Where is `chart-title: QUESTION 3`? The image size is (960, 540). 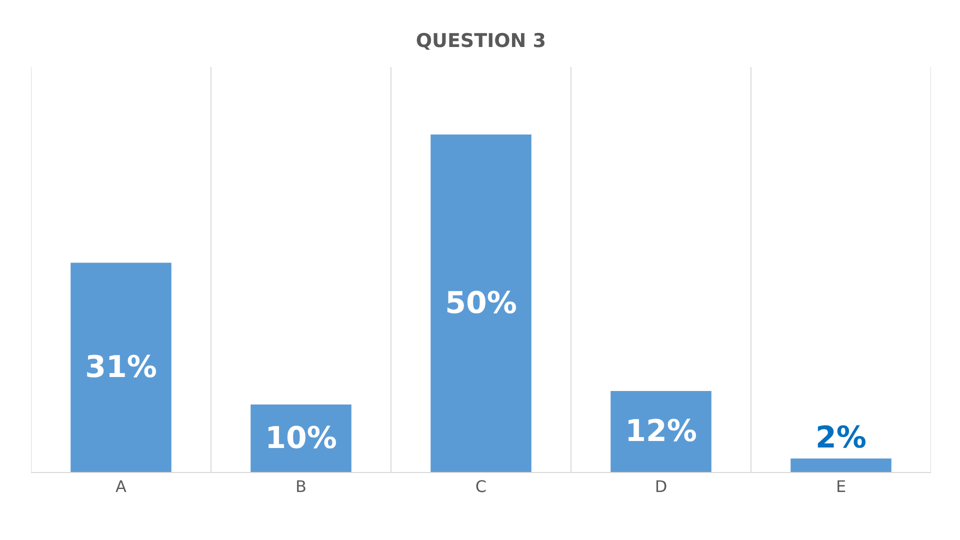
chart-title: QUESTION 3 is located at coordinates (481, 41).